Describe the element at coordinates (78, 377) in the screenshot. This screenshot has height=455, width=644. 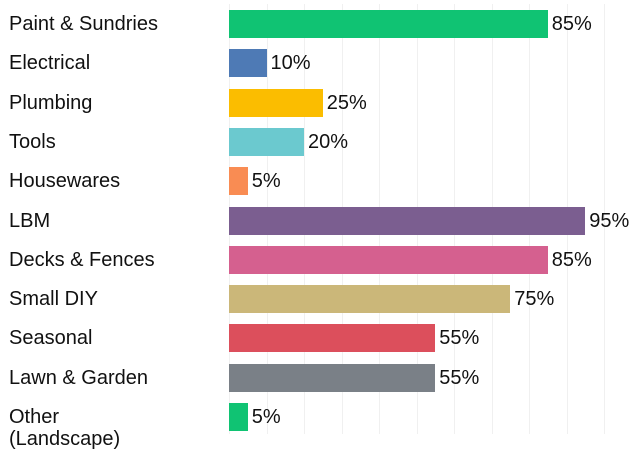
I see `category-label: Lawn & Garden` at that location.